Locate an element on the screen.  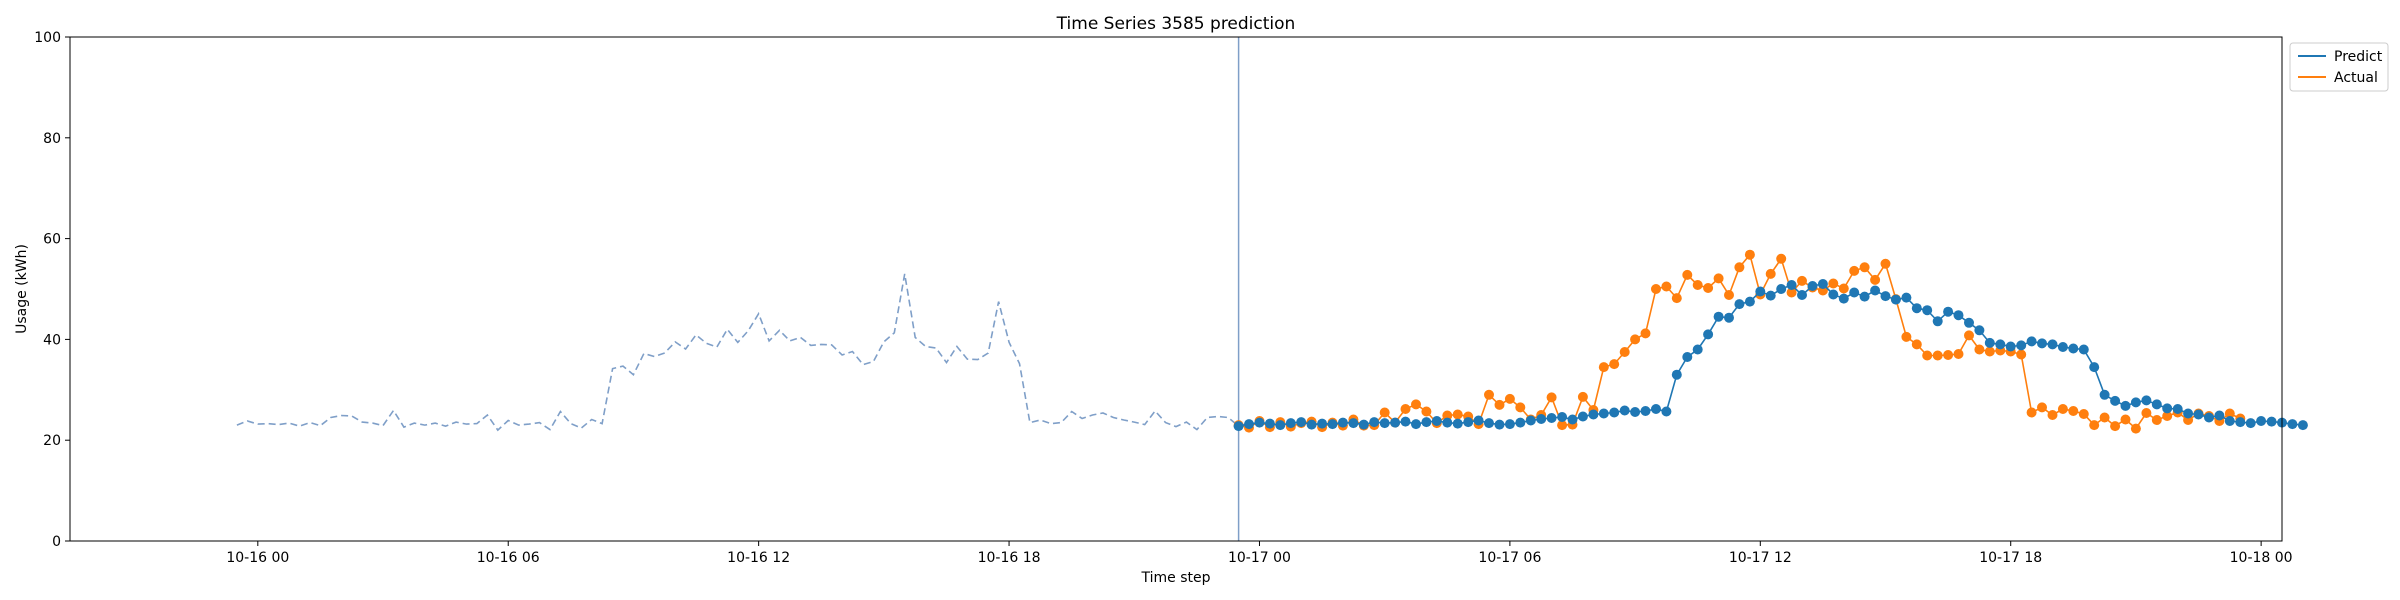
y-tick-label: 40 is located at coordinates (52, 340).